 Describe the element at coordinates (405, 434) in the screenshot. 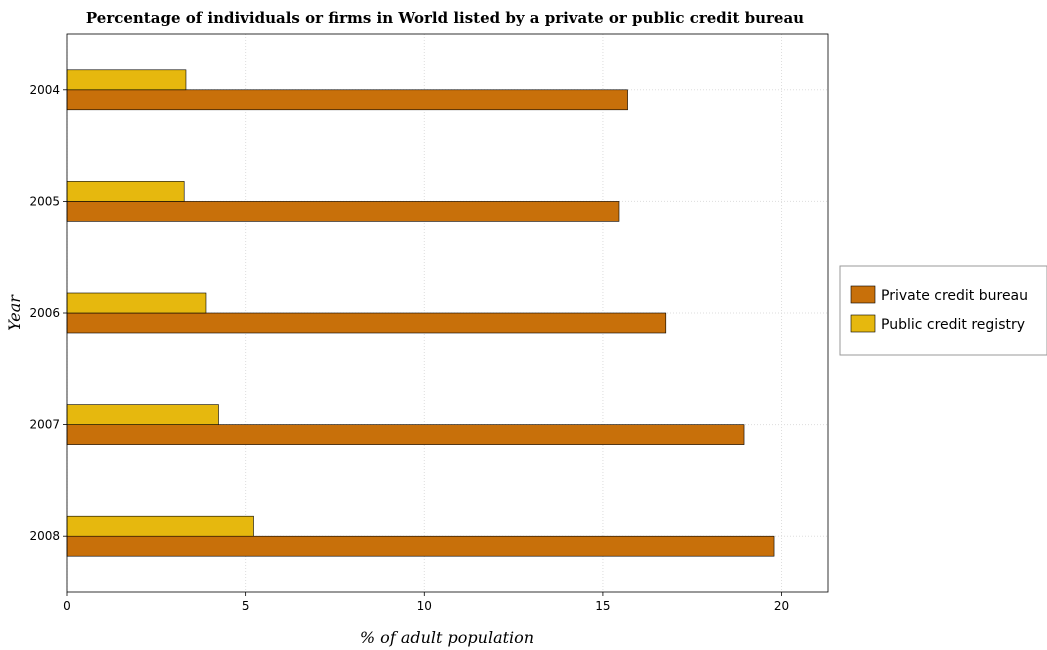

I see `private-credit-bar-2007` at that location.